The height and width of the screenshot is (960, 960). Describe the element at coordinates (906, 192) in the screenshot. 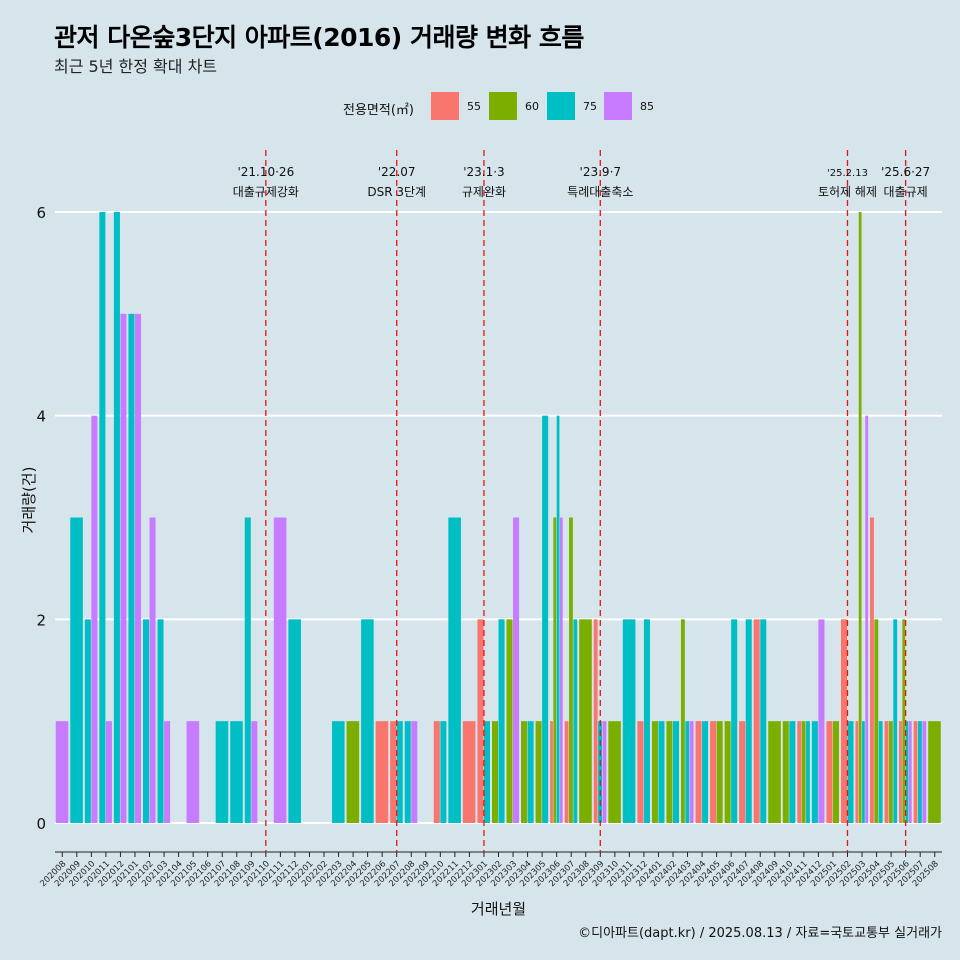

I see `event-label: 대출규제` at that location.